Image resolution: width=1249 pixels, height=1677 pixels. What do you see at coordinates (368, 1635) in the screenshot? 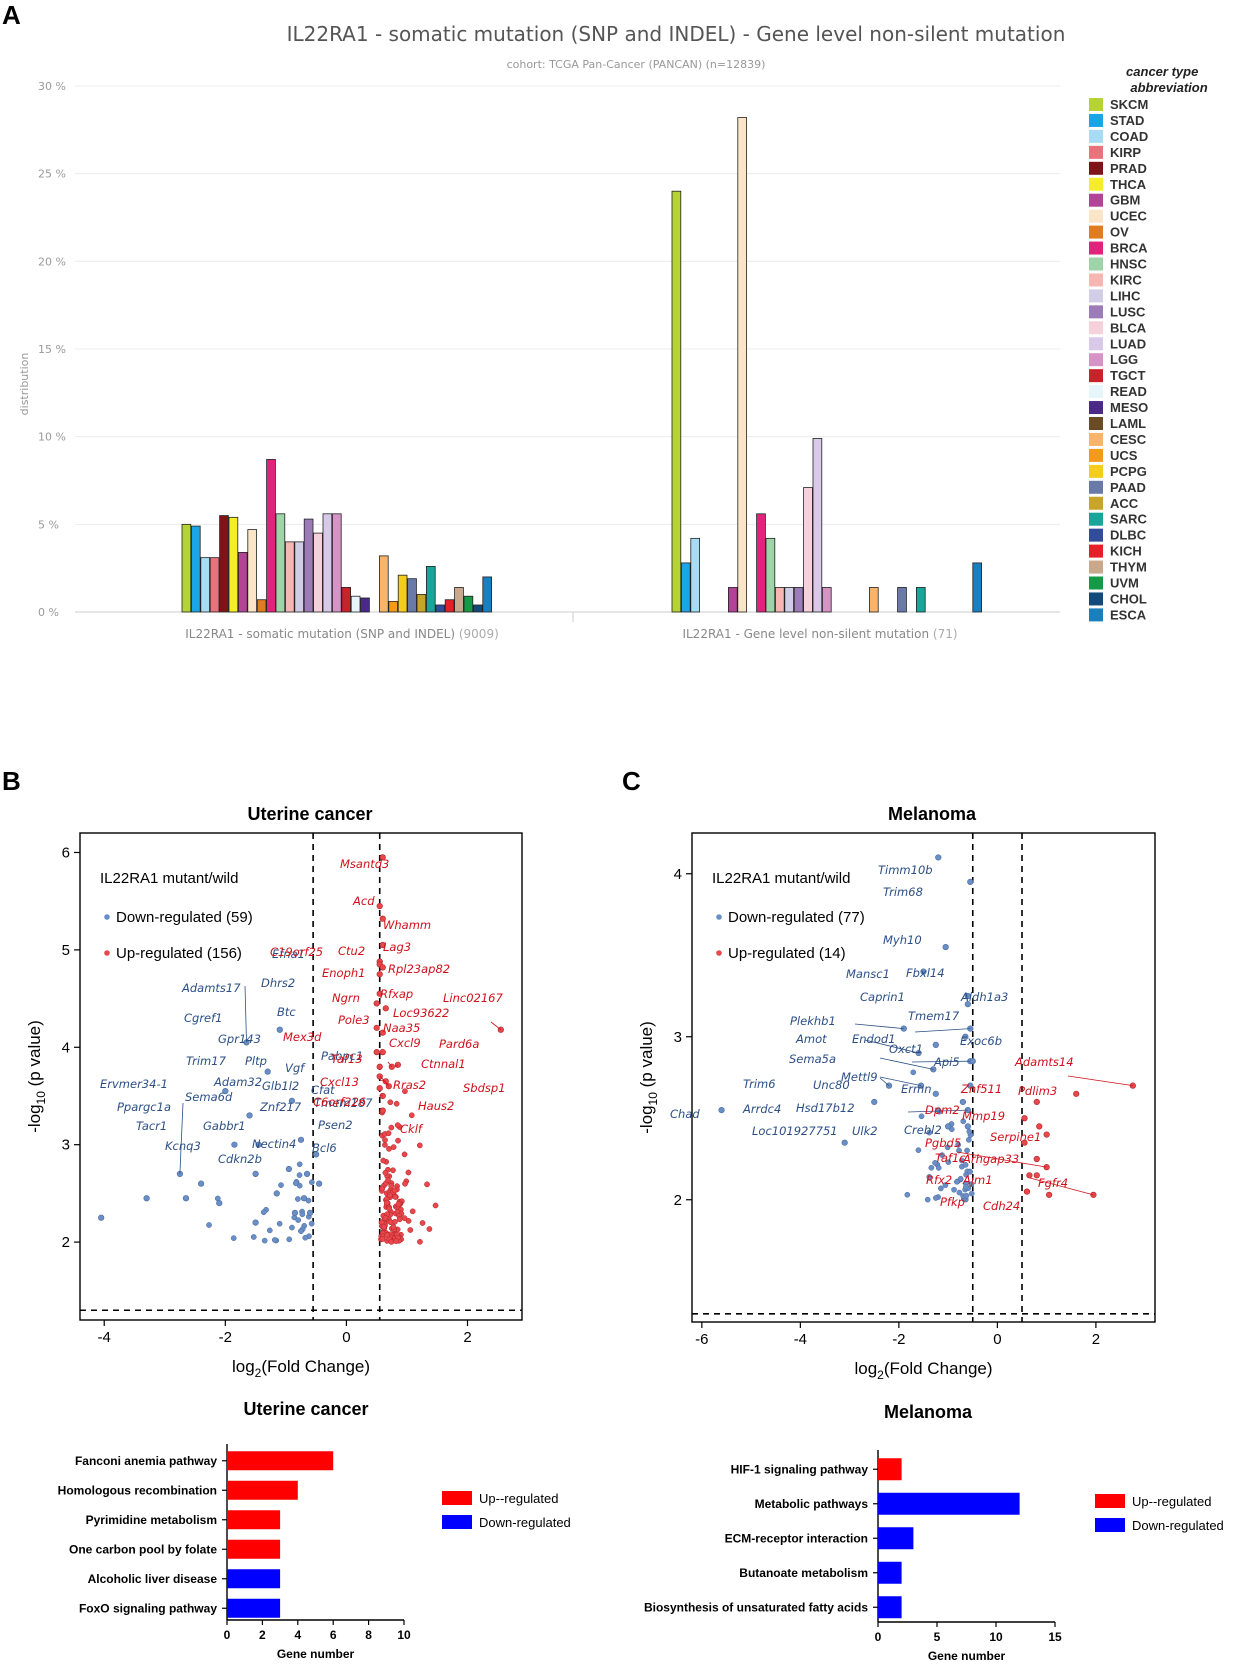
I see `x-tick-label: 8` at bounding box center [368, 1635].